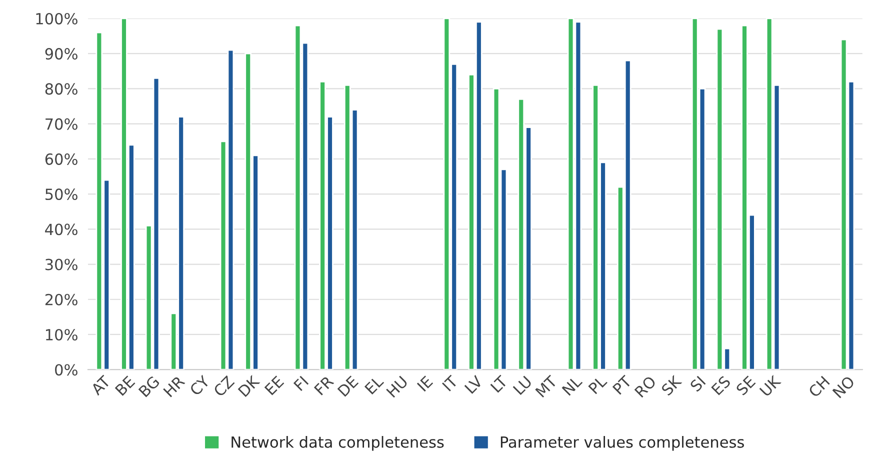 The image size is (880, 462). I want to click on x-tick-label: CZ, so click(223, 386).